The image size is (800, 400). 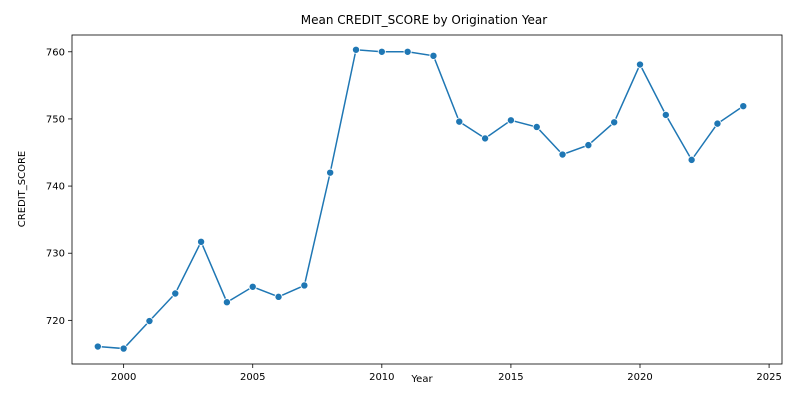 I want to click on x-tick-label: 2005, so click(x=252, y=377).